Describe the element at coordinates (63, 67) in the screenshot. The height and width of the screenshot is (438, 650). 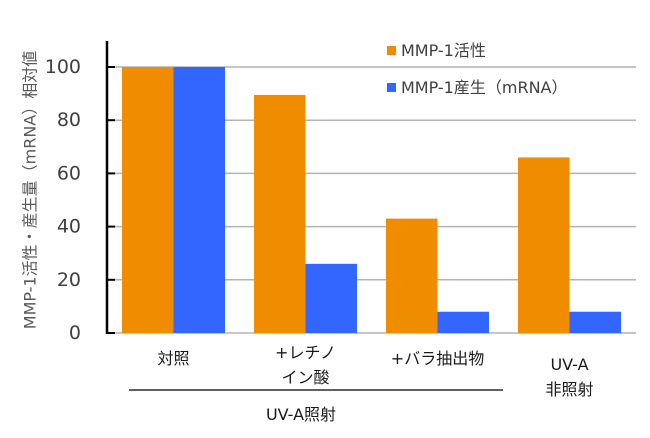
I see `y-tick-label: 100` at that location.